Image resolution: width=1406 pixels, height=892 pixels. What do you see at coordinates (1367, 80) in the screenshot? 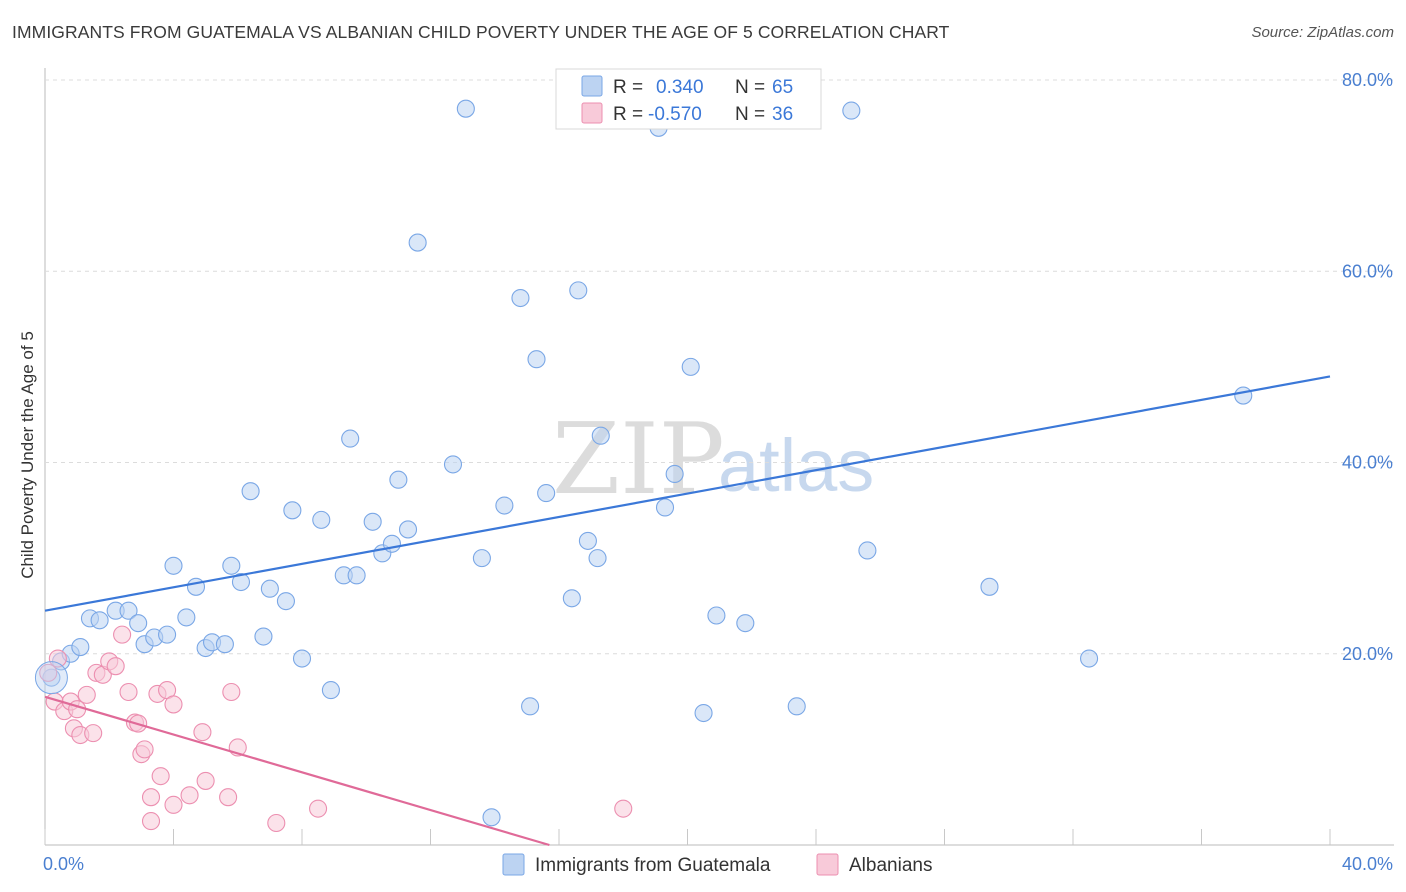
I see `y-tick-label: 80.0%` at bounding box center [1367, 80].